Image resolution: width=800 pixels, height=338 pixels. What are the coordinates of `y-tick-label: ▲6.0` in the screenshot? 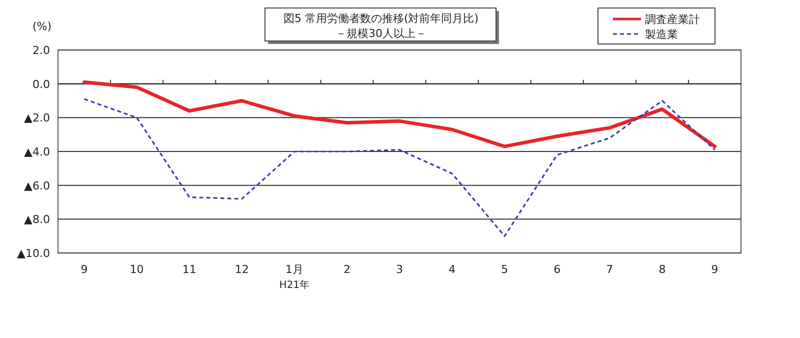 It's located at (37, 185).